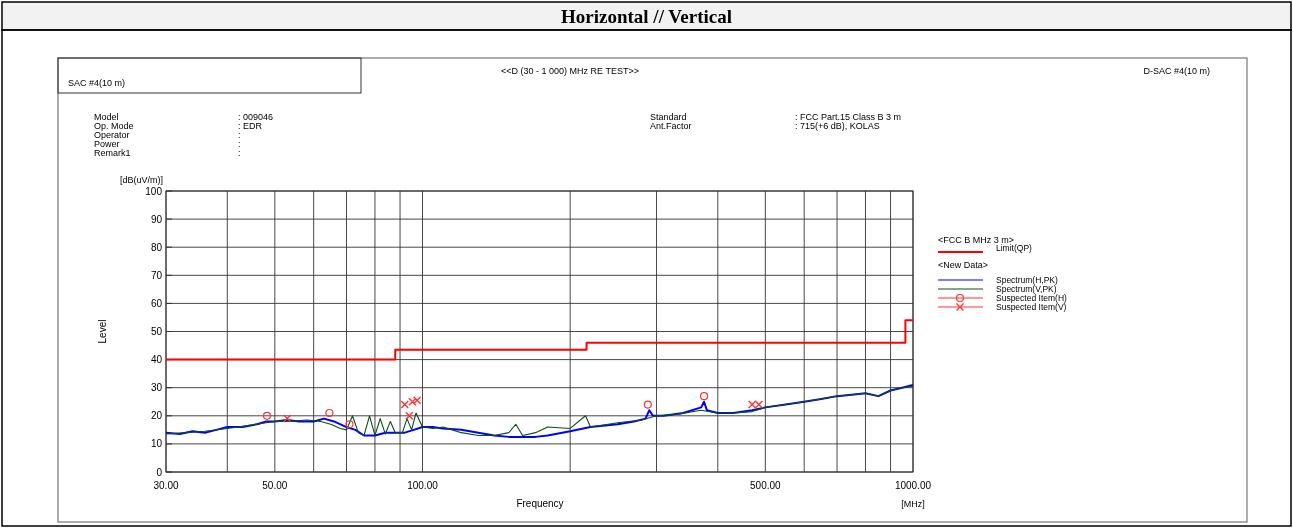 The image size is (1293, 528). Describe the element at coordinates (913, 504) in the screenshot. I see `text: [MHz]` at that location.